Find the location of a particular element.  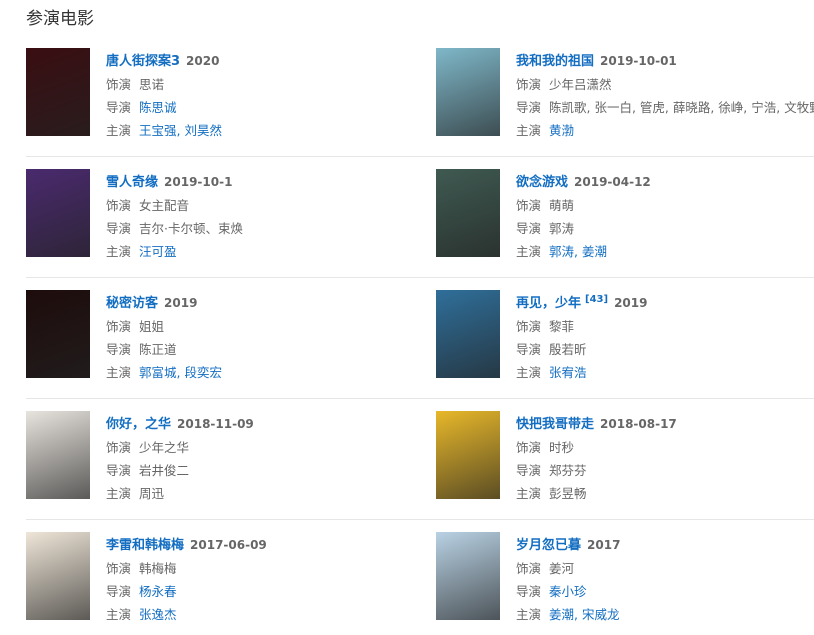

director-value: 秦小珍 is located at coordinates (568, 591).